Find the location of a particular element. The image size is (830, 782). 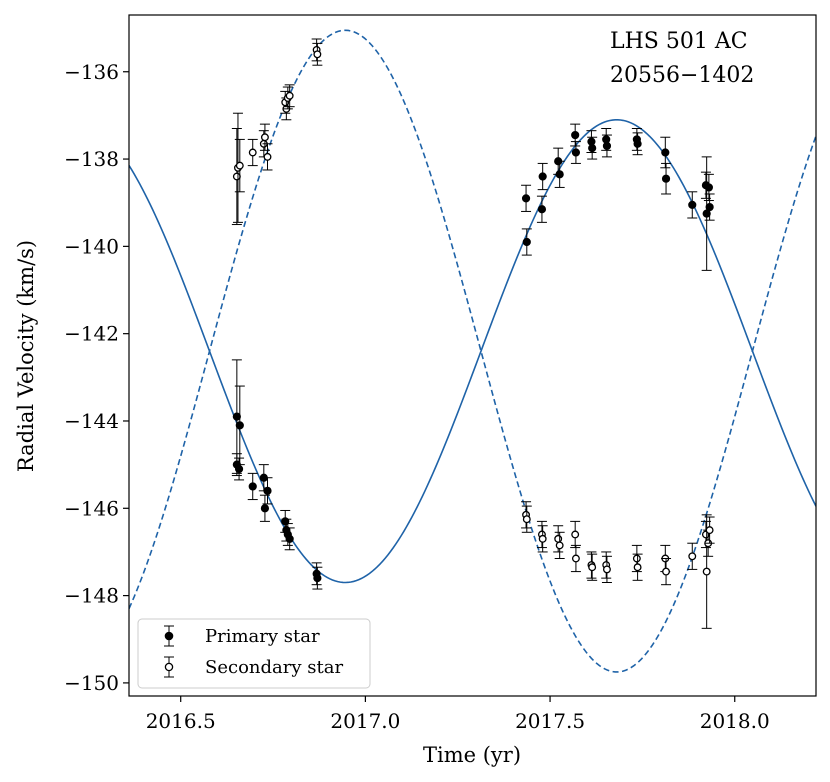

y-axis-label: Radial Velocity (km/s) is located at coordinates (26, 356).